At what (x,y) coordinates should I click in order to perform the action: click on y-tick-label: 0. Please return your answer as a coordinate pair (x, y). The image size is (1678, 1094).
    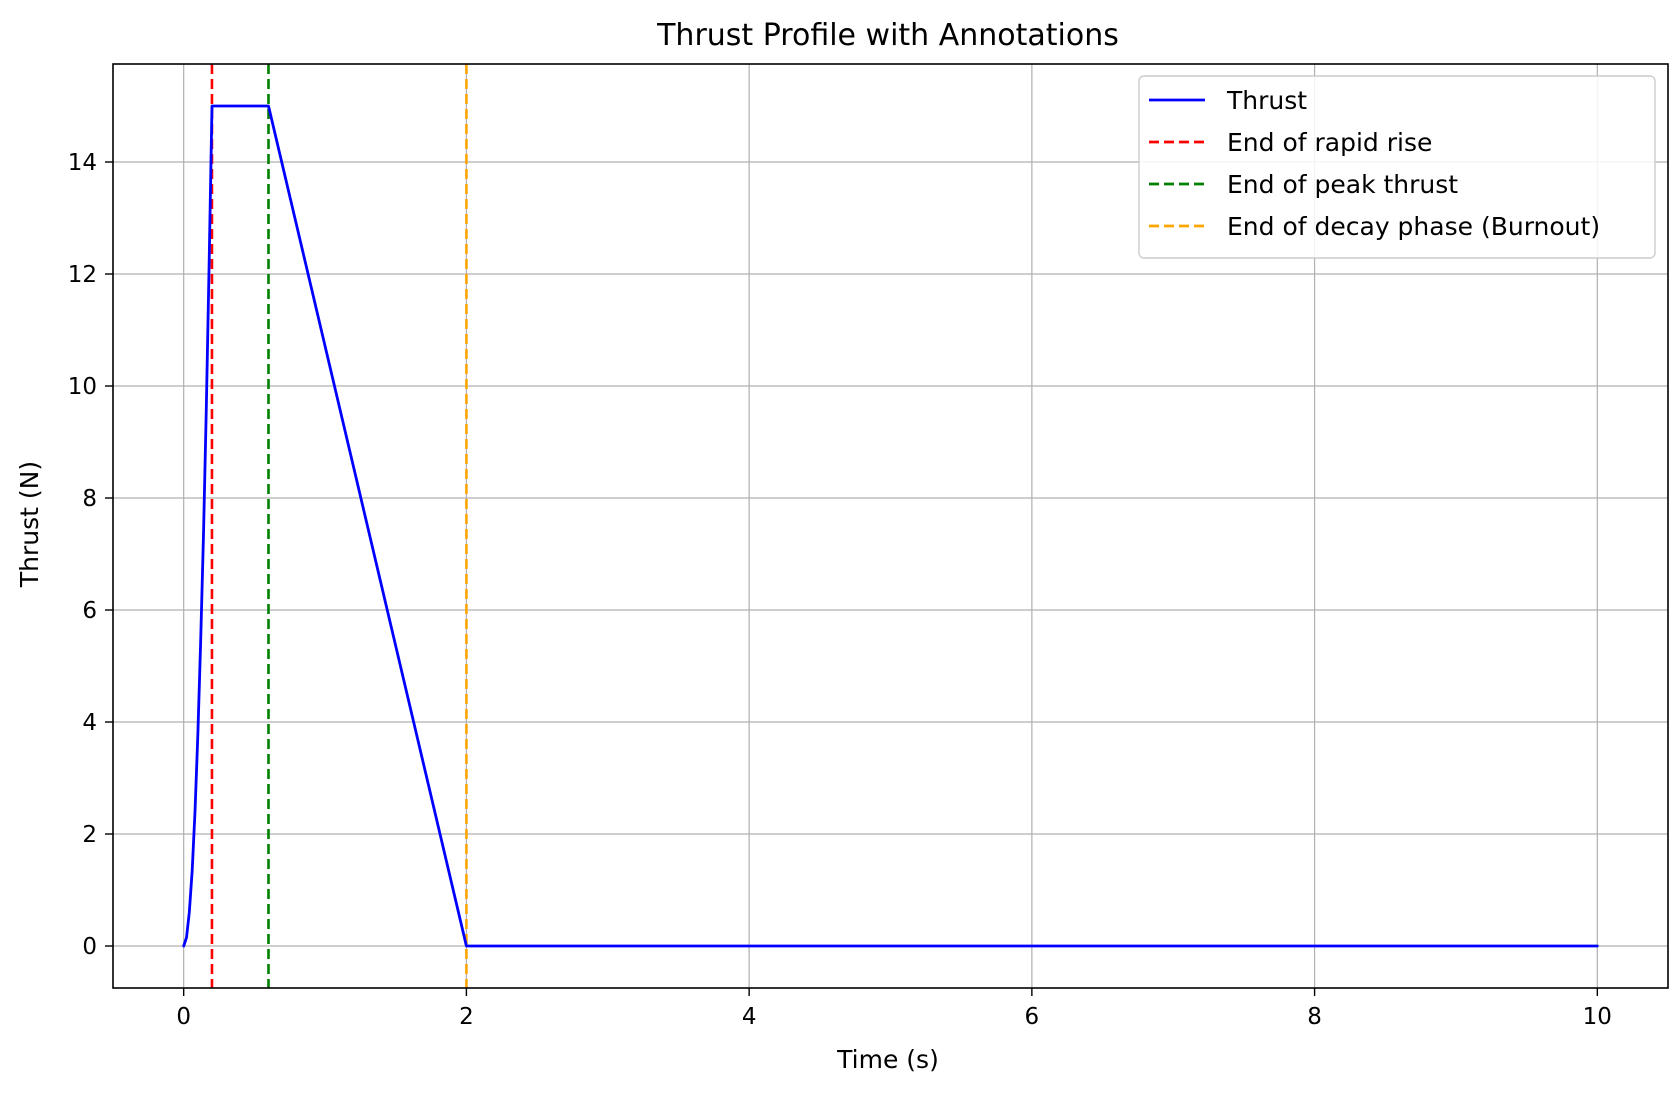
    Looking at the image, I should click on (89, 947).